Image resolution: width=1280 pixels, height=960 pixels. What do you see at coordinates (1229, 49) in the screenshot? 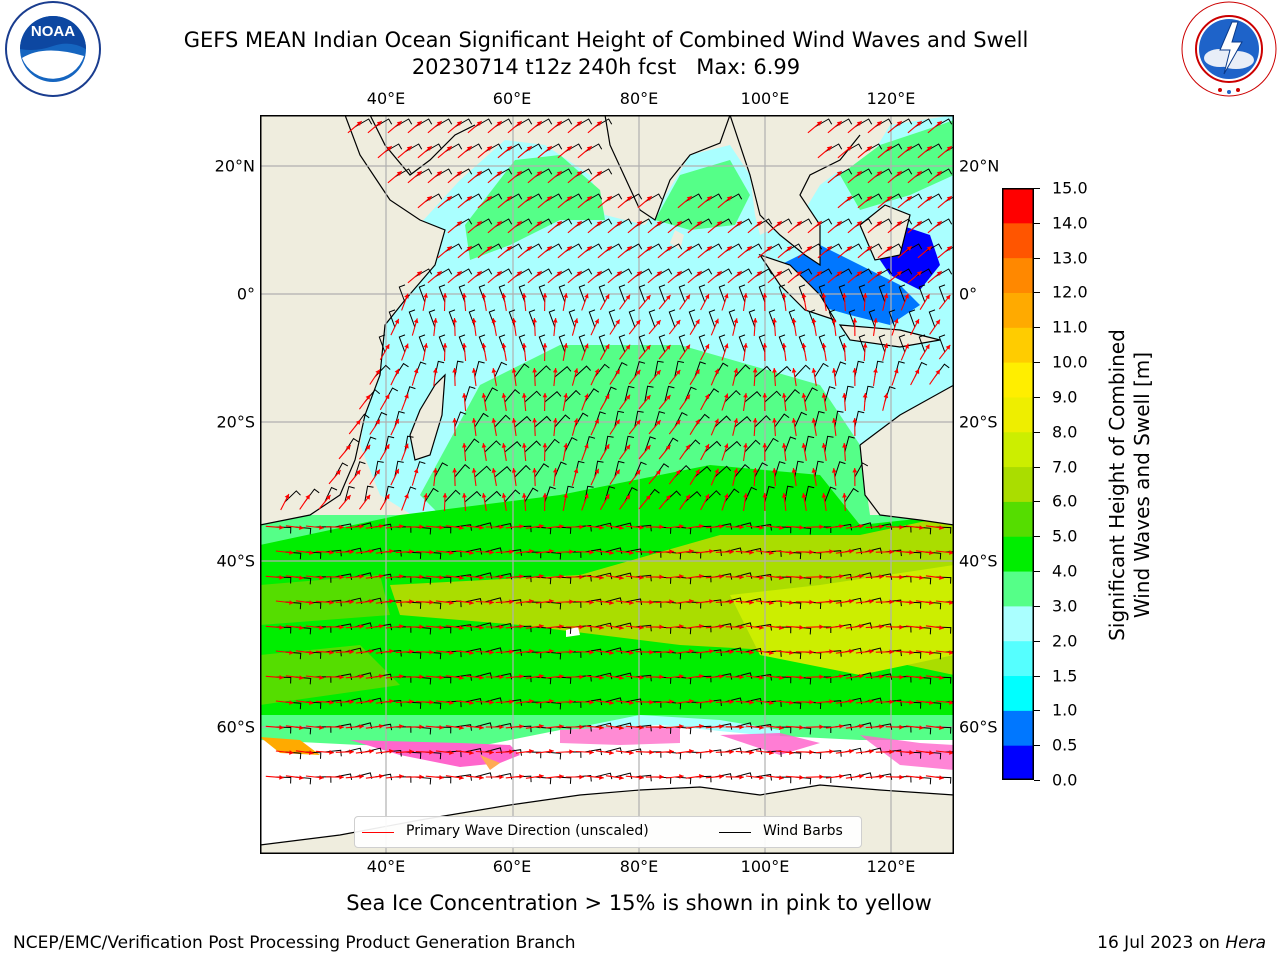
I see `nws-logo` at bounding box center [1229, 49].